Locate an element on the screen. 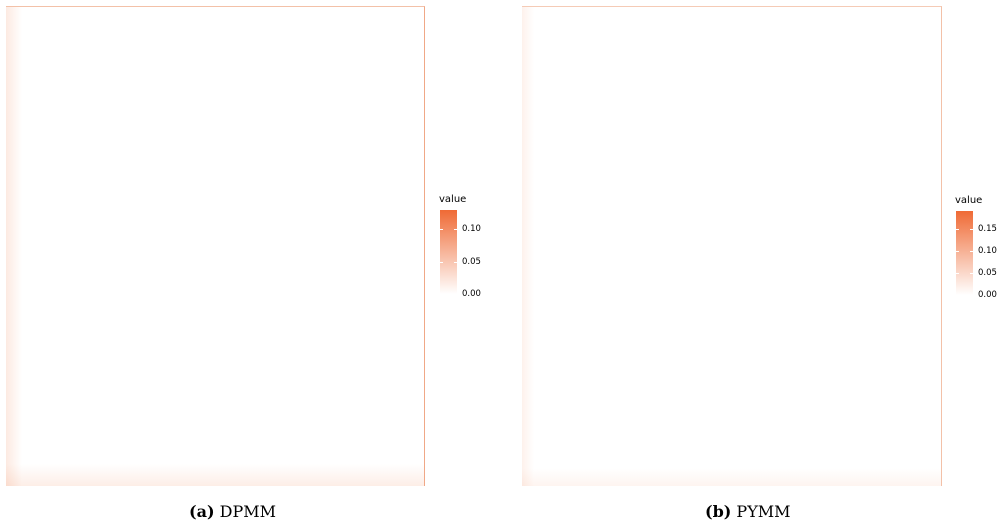 This screenshot has width=997, height=530. caption-pymm: (b) PYMM is located at coordinates (748, 511).